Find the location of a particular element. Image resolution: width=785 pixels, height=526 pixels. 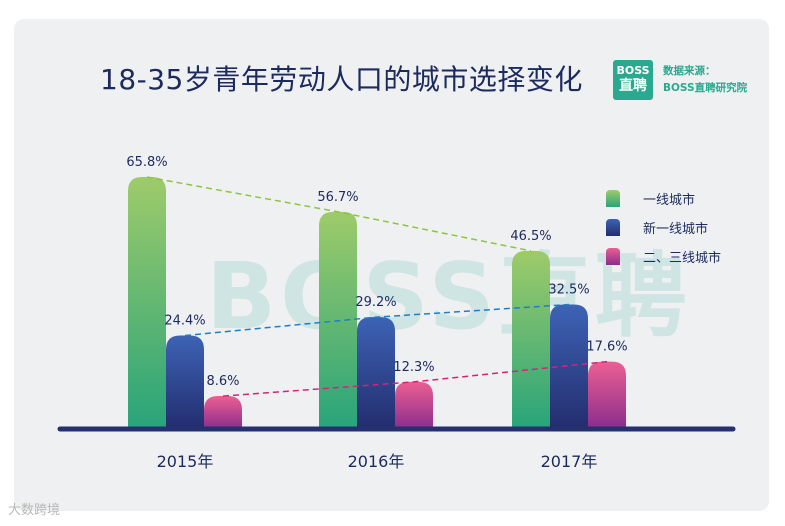

source-label: 数据来源： is located at coordinates (689, 71).